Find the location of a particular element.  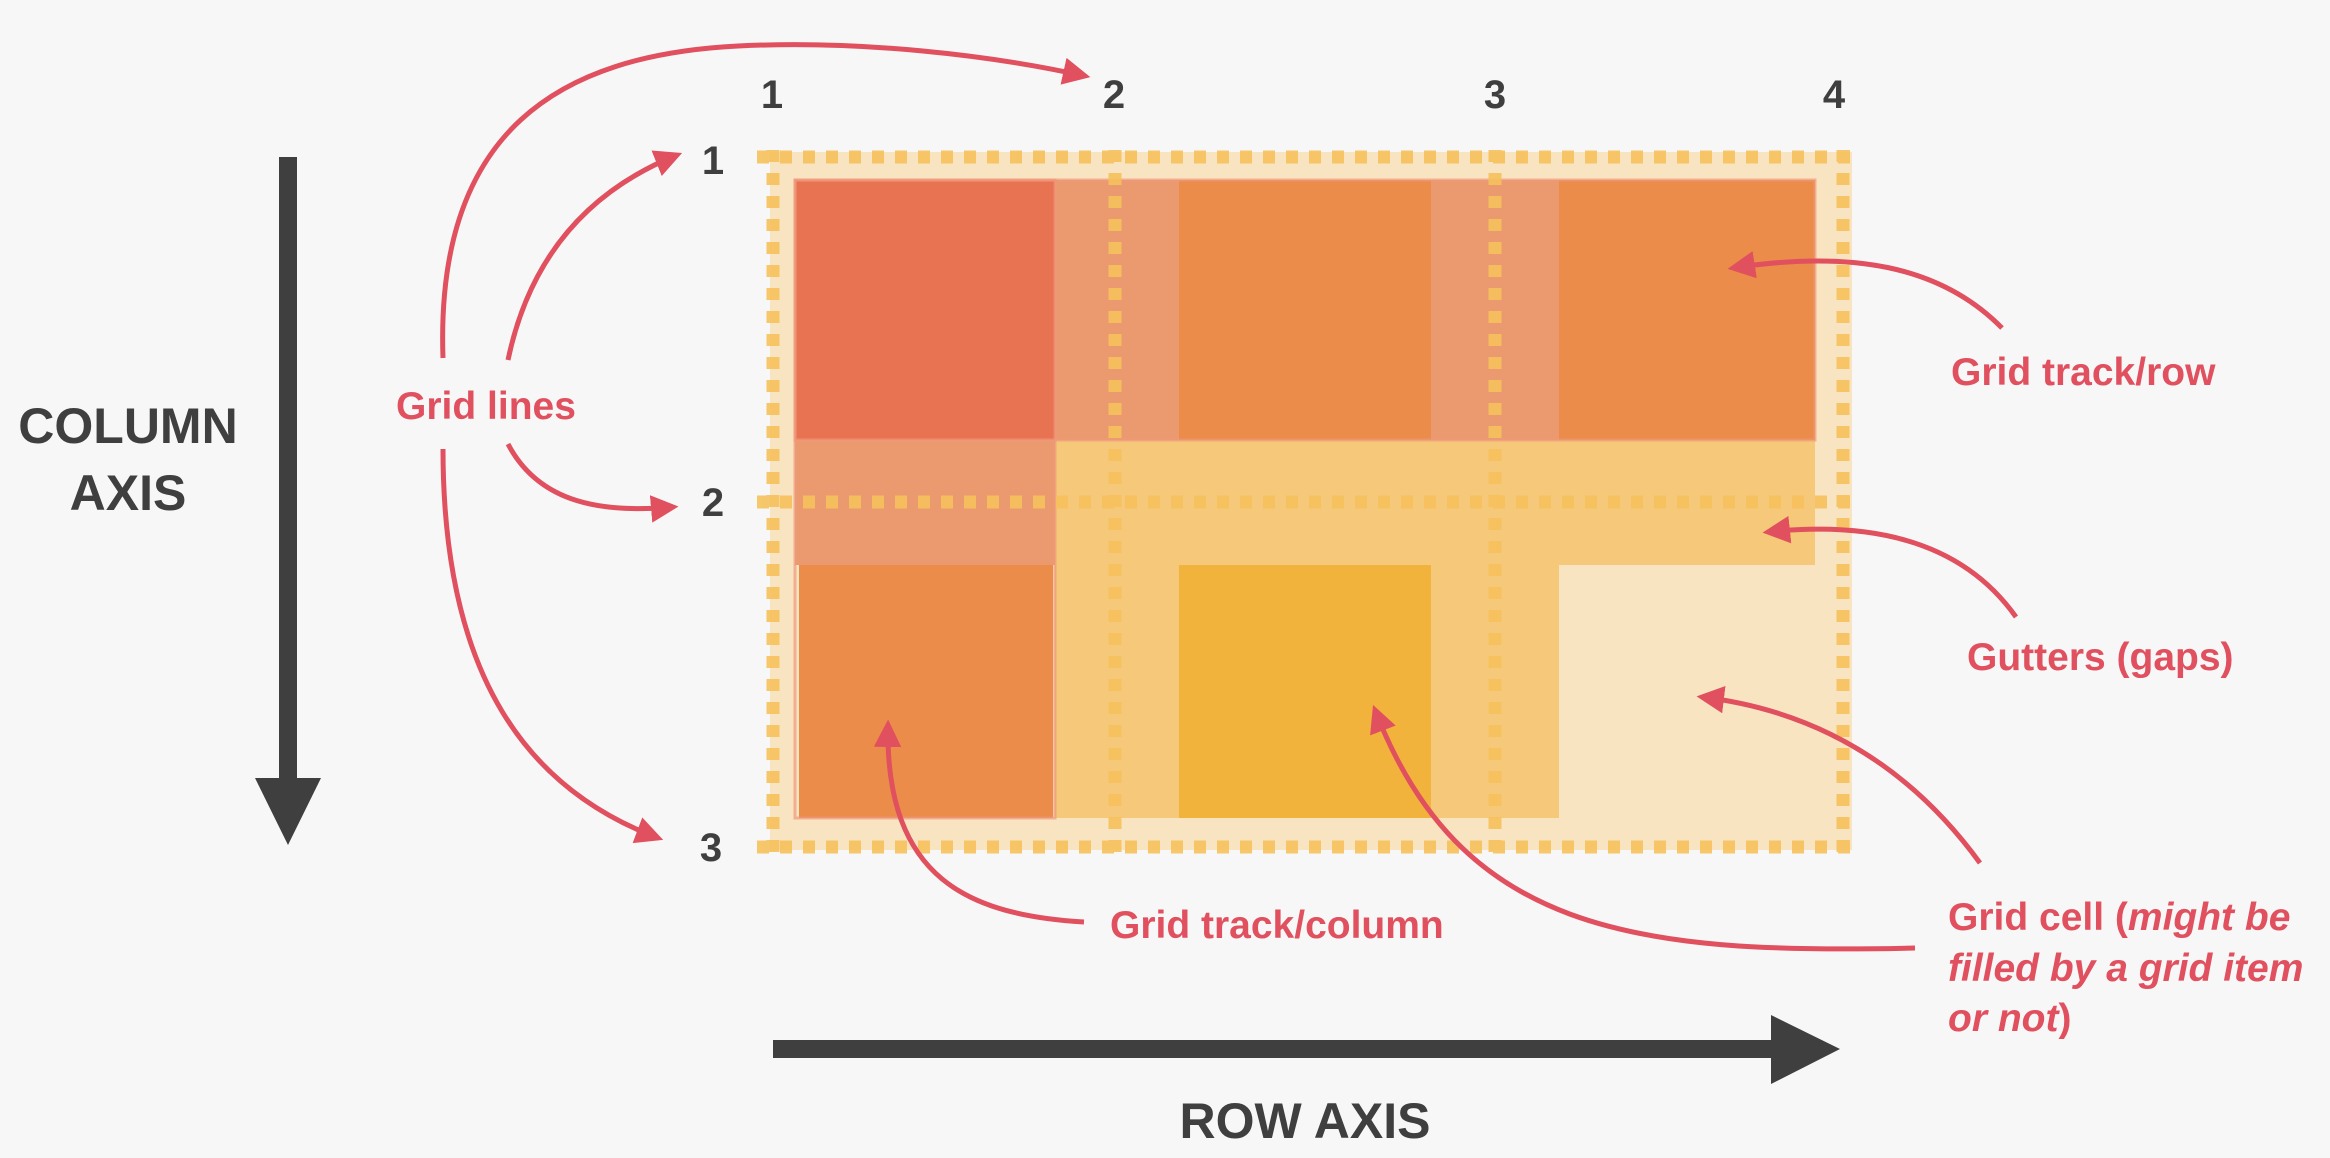

grid-cell-2-3-empty is located at coordinates (1687, 691).